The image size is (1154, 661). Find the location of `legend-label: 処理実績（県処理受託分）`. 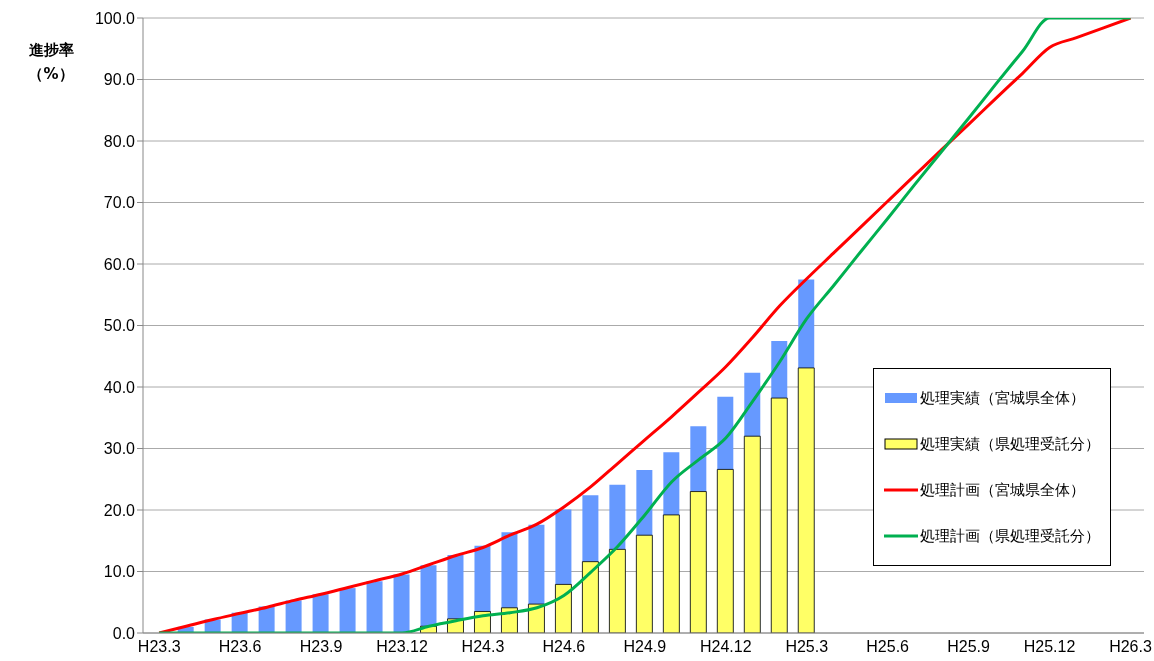

legend-label: 処理実績（県処理受託分） is located at coordinates (1010, 444).